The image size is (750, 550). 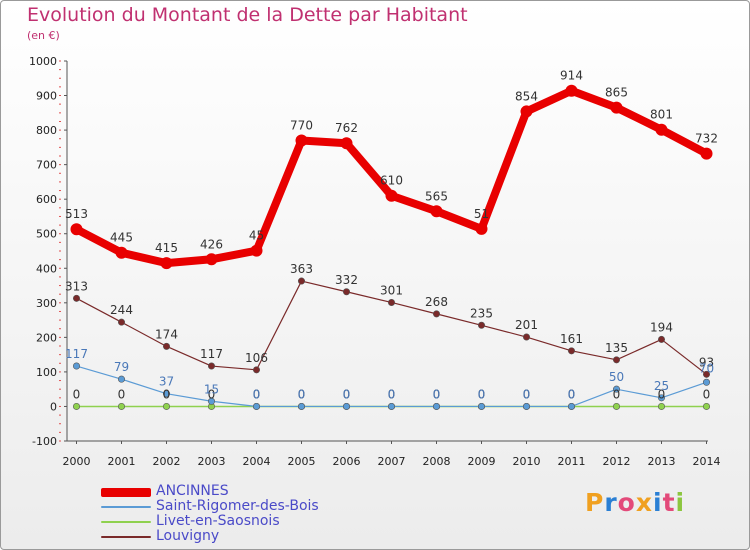 What do you see at coordinates (391, 290) in the screenshot?
I see `data-label: 301` at bounding box center [391, 290].